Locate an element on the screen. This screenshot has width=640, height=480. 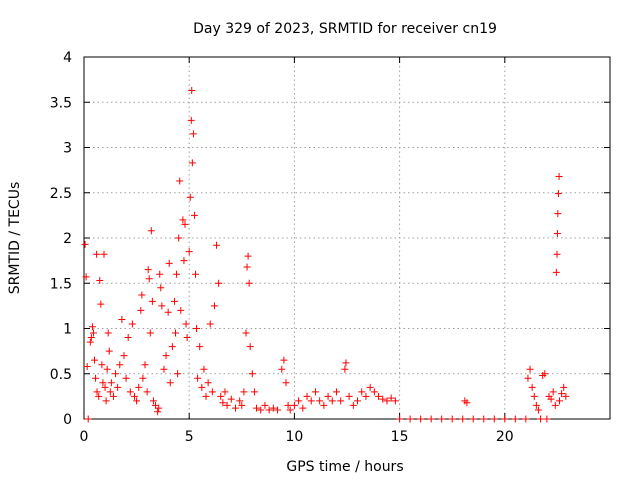
x-tick-label: 20 is located at coordinates (505, 437).